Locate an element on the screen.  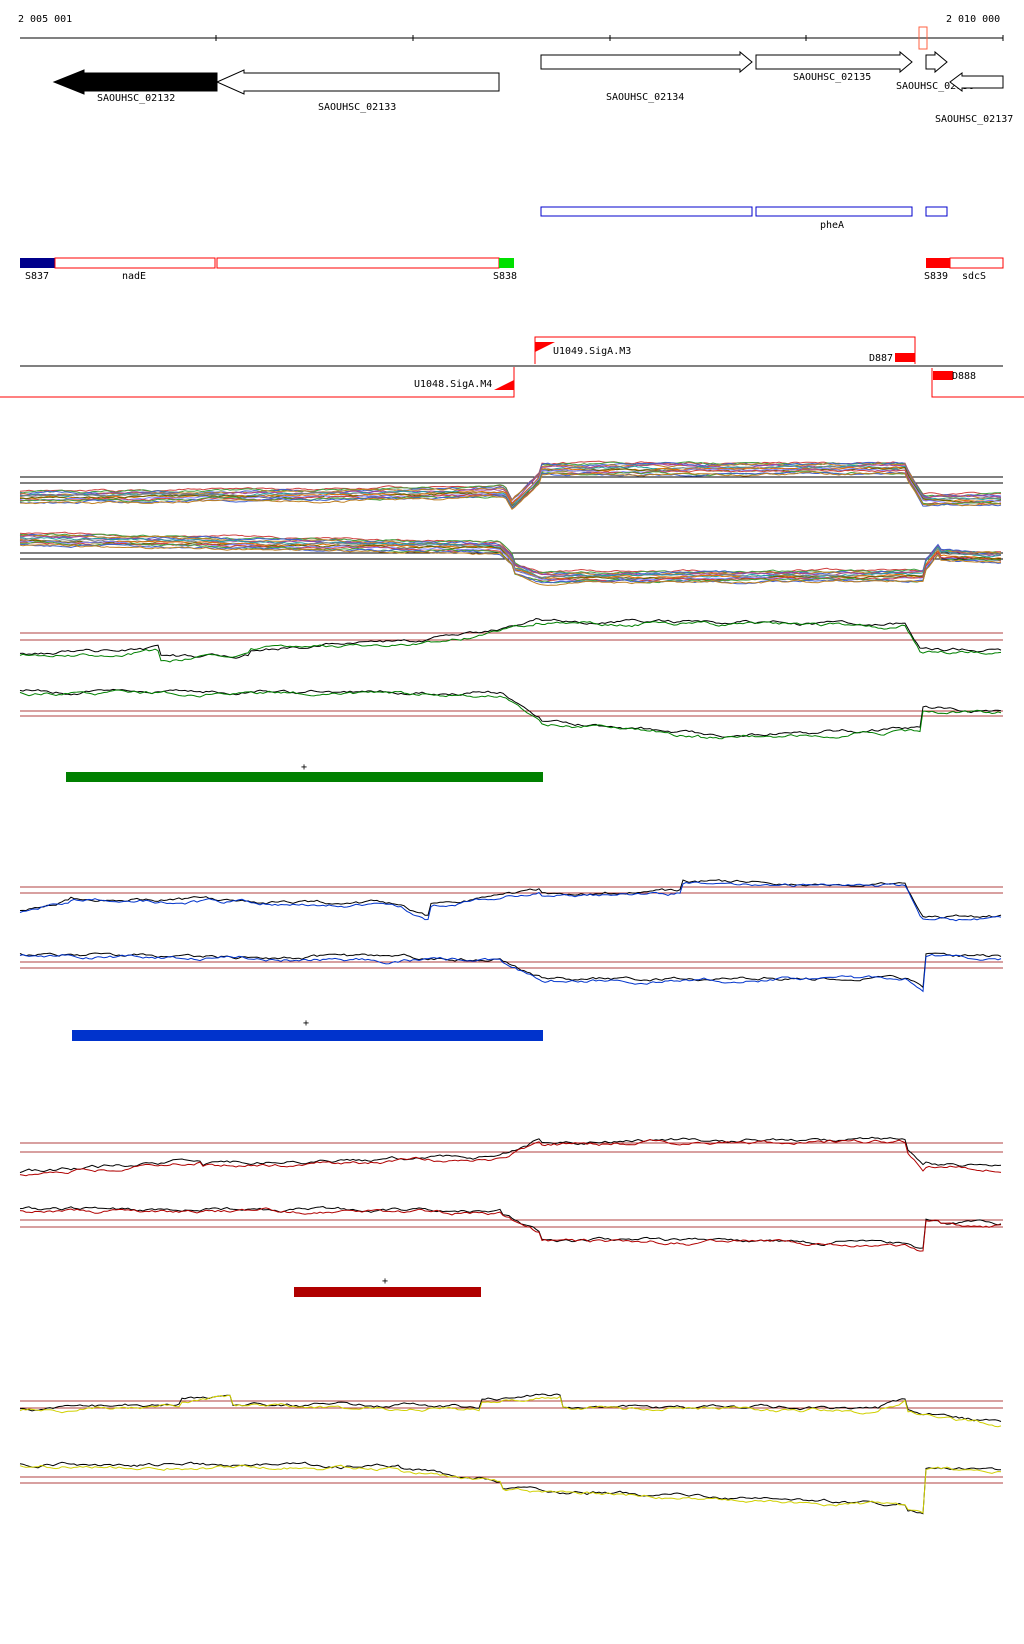
condition-bar-green is located at coordinates (304, 777).